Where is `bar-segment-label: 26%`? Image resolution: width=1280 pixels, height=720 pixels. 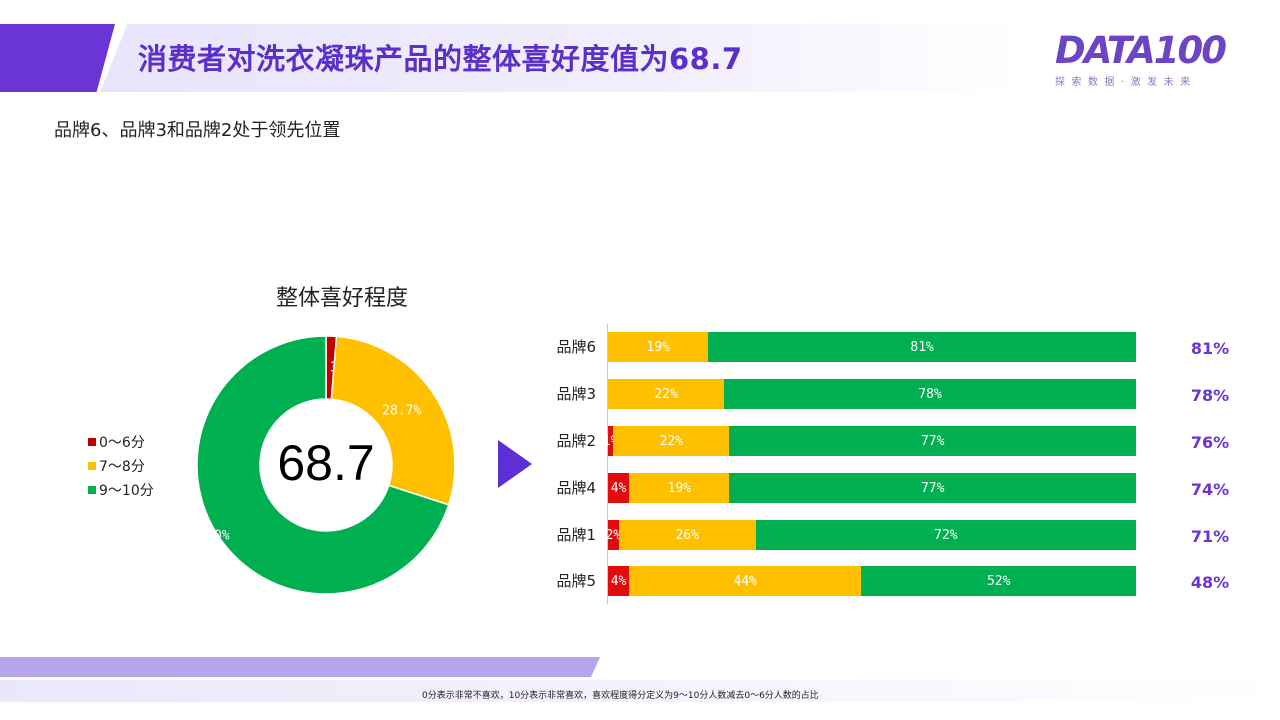 bar-segment-label: 26% is located at coordinates (687, 535).